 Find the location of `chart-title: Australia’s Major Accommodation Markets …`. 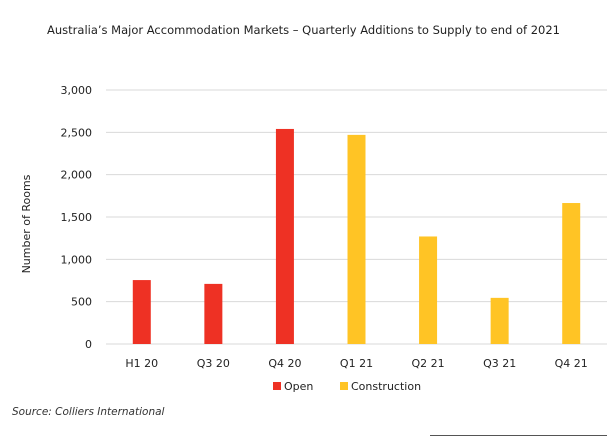

chart-title: Australia’s Major Accommodation Markets … is located at coordinates (303, 30).